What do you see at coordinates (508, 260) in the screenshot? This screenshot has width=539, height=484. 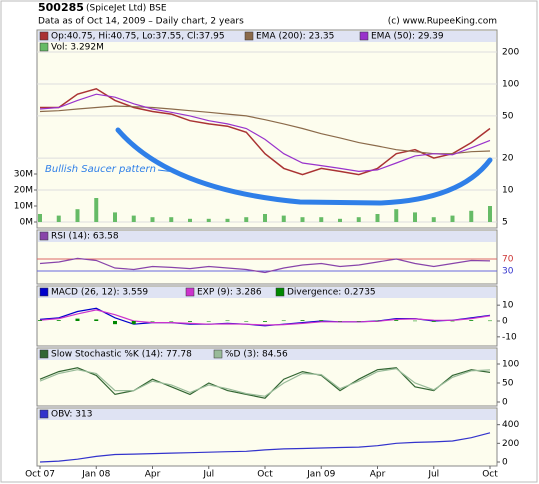 I see `y-tick-label: 70` at bounding box center [508, 260].